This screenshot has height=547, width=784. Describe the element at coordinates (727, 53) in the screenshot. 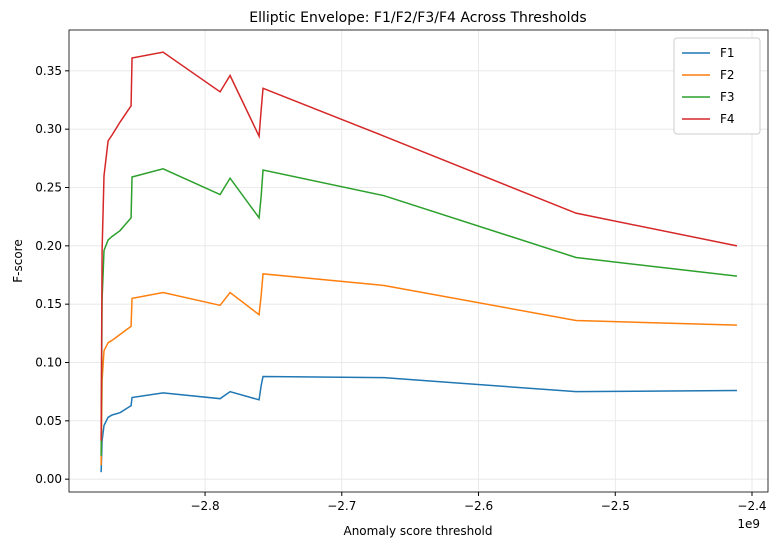

I see `legend-label: F1` at that location.